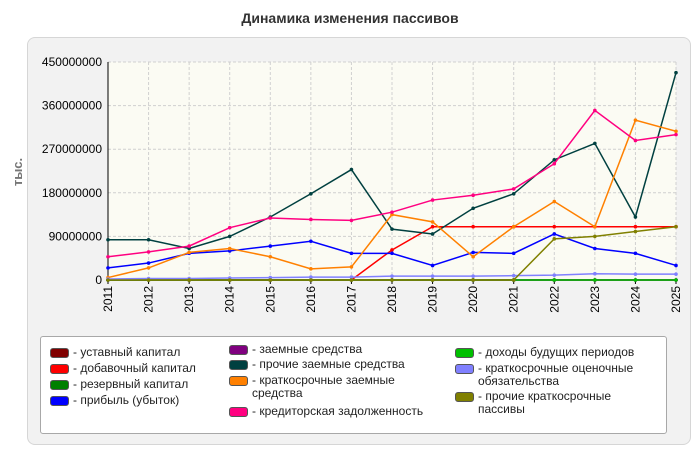 Image resolution: width=700 pixels, height=450 pixels. Describe the element at coordinates (328, 364) in the screenshot. I see `legend-label: - прочие заемные средства` at that location.